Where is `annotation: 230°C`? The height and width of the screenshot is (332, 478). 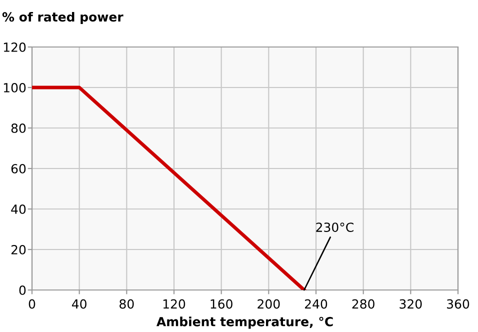 annotation: 230°C is located at coordinates (335, 227).